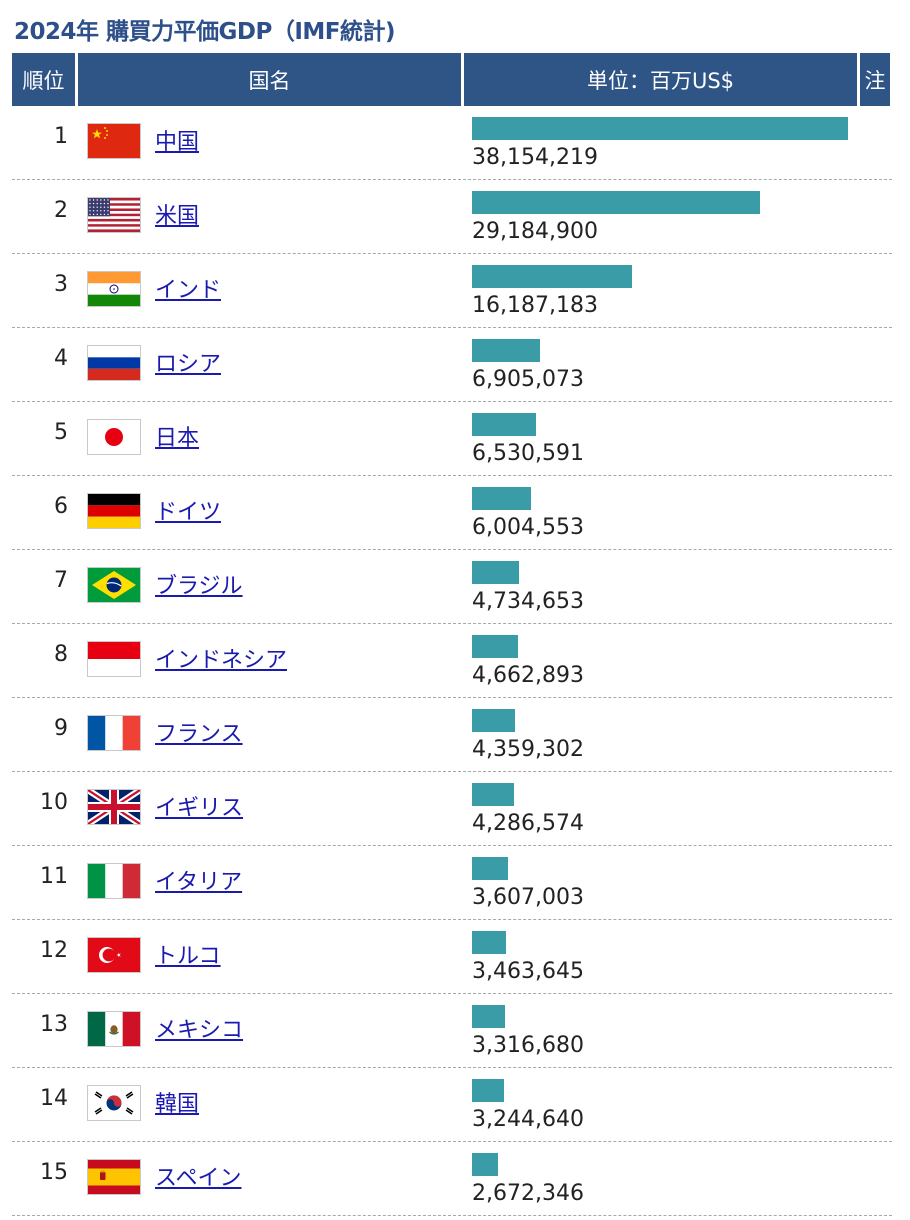  I want to click on table-row: 4 ロシア 6,905,073, so click(452, 365).